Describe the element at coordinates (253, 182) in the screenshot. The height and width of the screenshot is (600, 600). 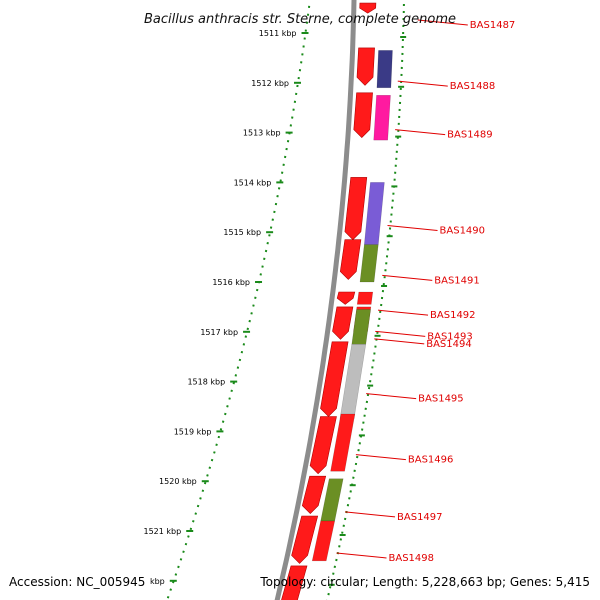
I see `kbp-label: 1514 kbp` at that location.